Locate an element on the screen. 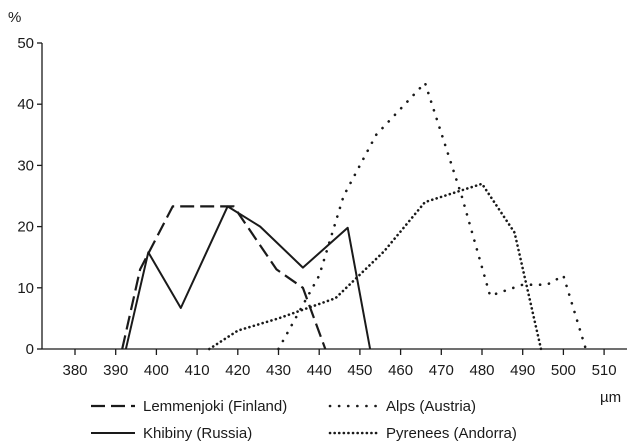 The height and width of the screenshot is (443, 627). legend-label-4: Pyrenees (Andorra) is located at coordinates (451, 433).